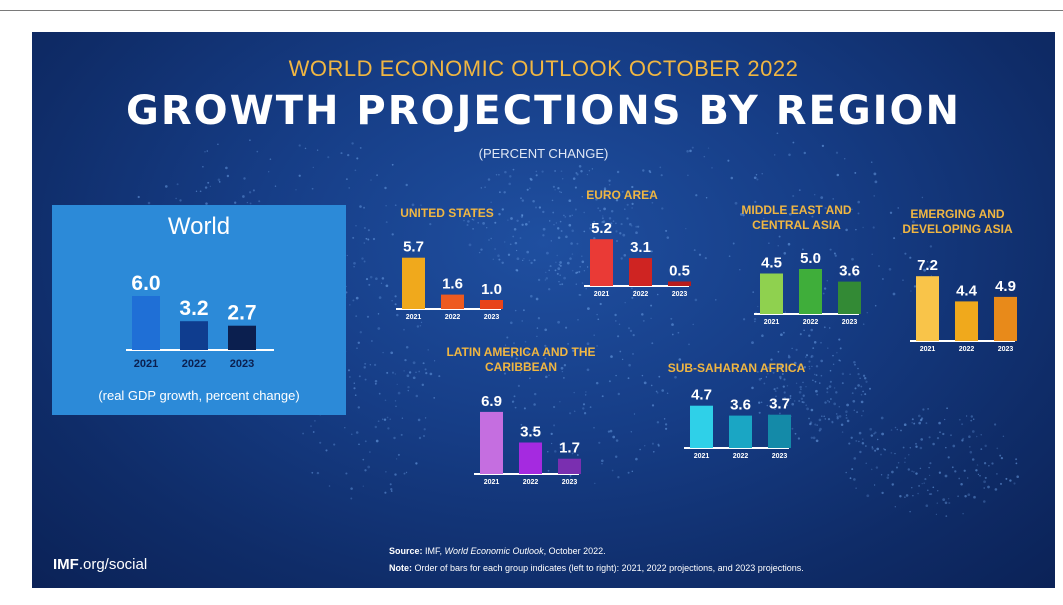 The height and width of the screenshot is (605, 1063). I want to click on chart-euro-area: 5.2 2021 3.1 2022 0.5 2023, so click(637, 259).